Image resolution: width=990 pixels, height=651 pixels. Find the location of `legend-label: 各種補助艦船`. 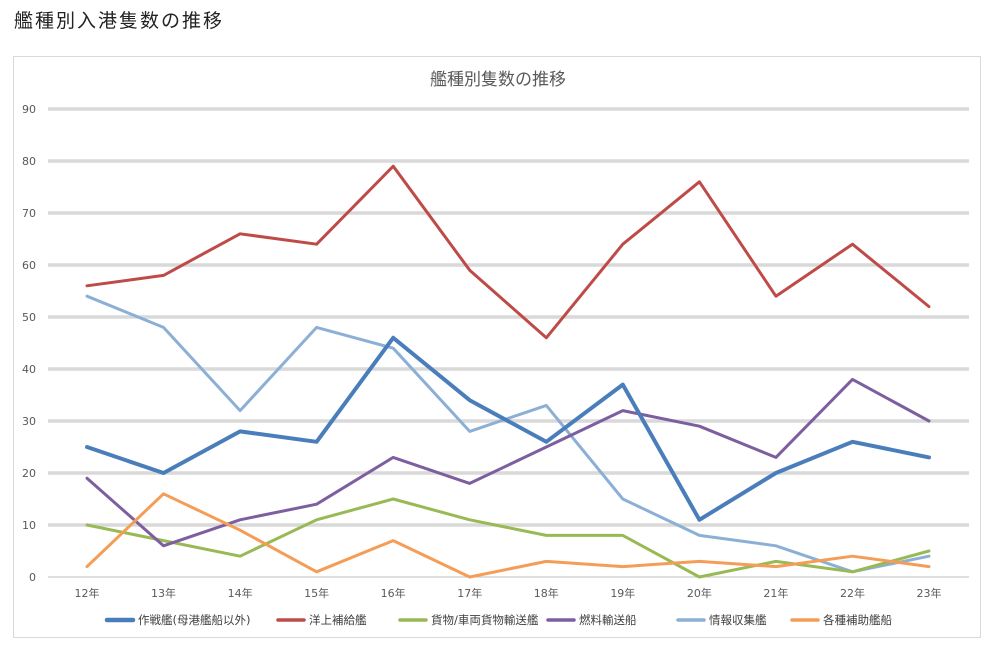

legend-label: 各種補助艦船 is located at coordinates (857, 620).